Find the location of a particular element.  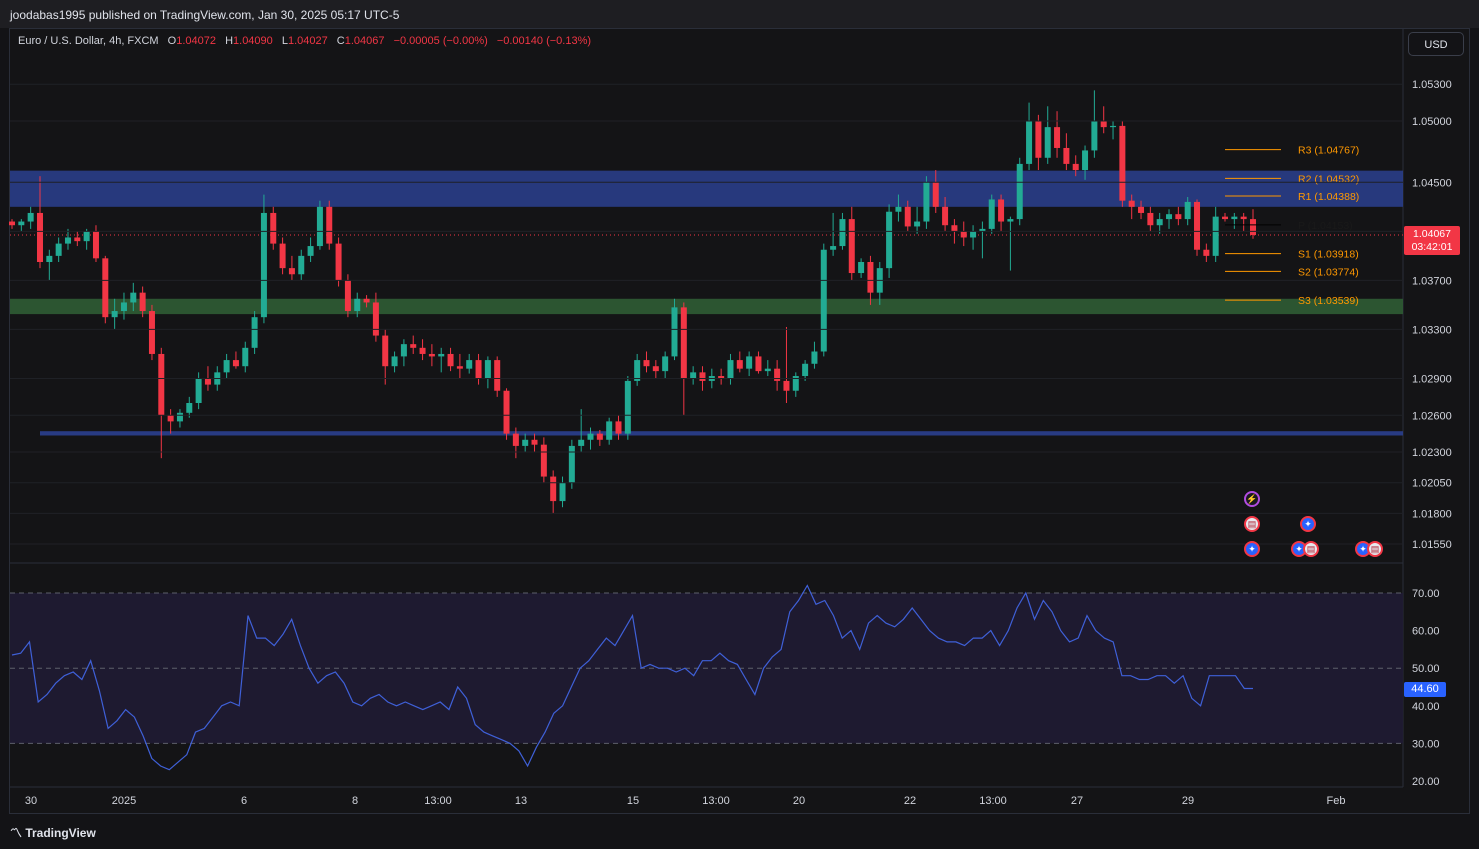

rsi-tick-label: 20.00 is located at coordinates (1426, 782).